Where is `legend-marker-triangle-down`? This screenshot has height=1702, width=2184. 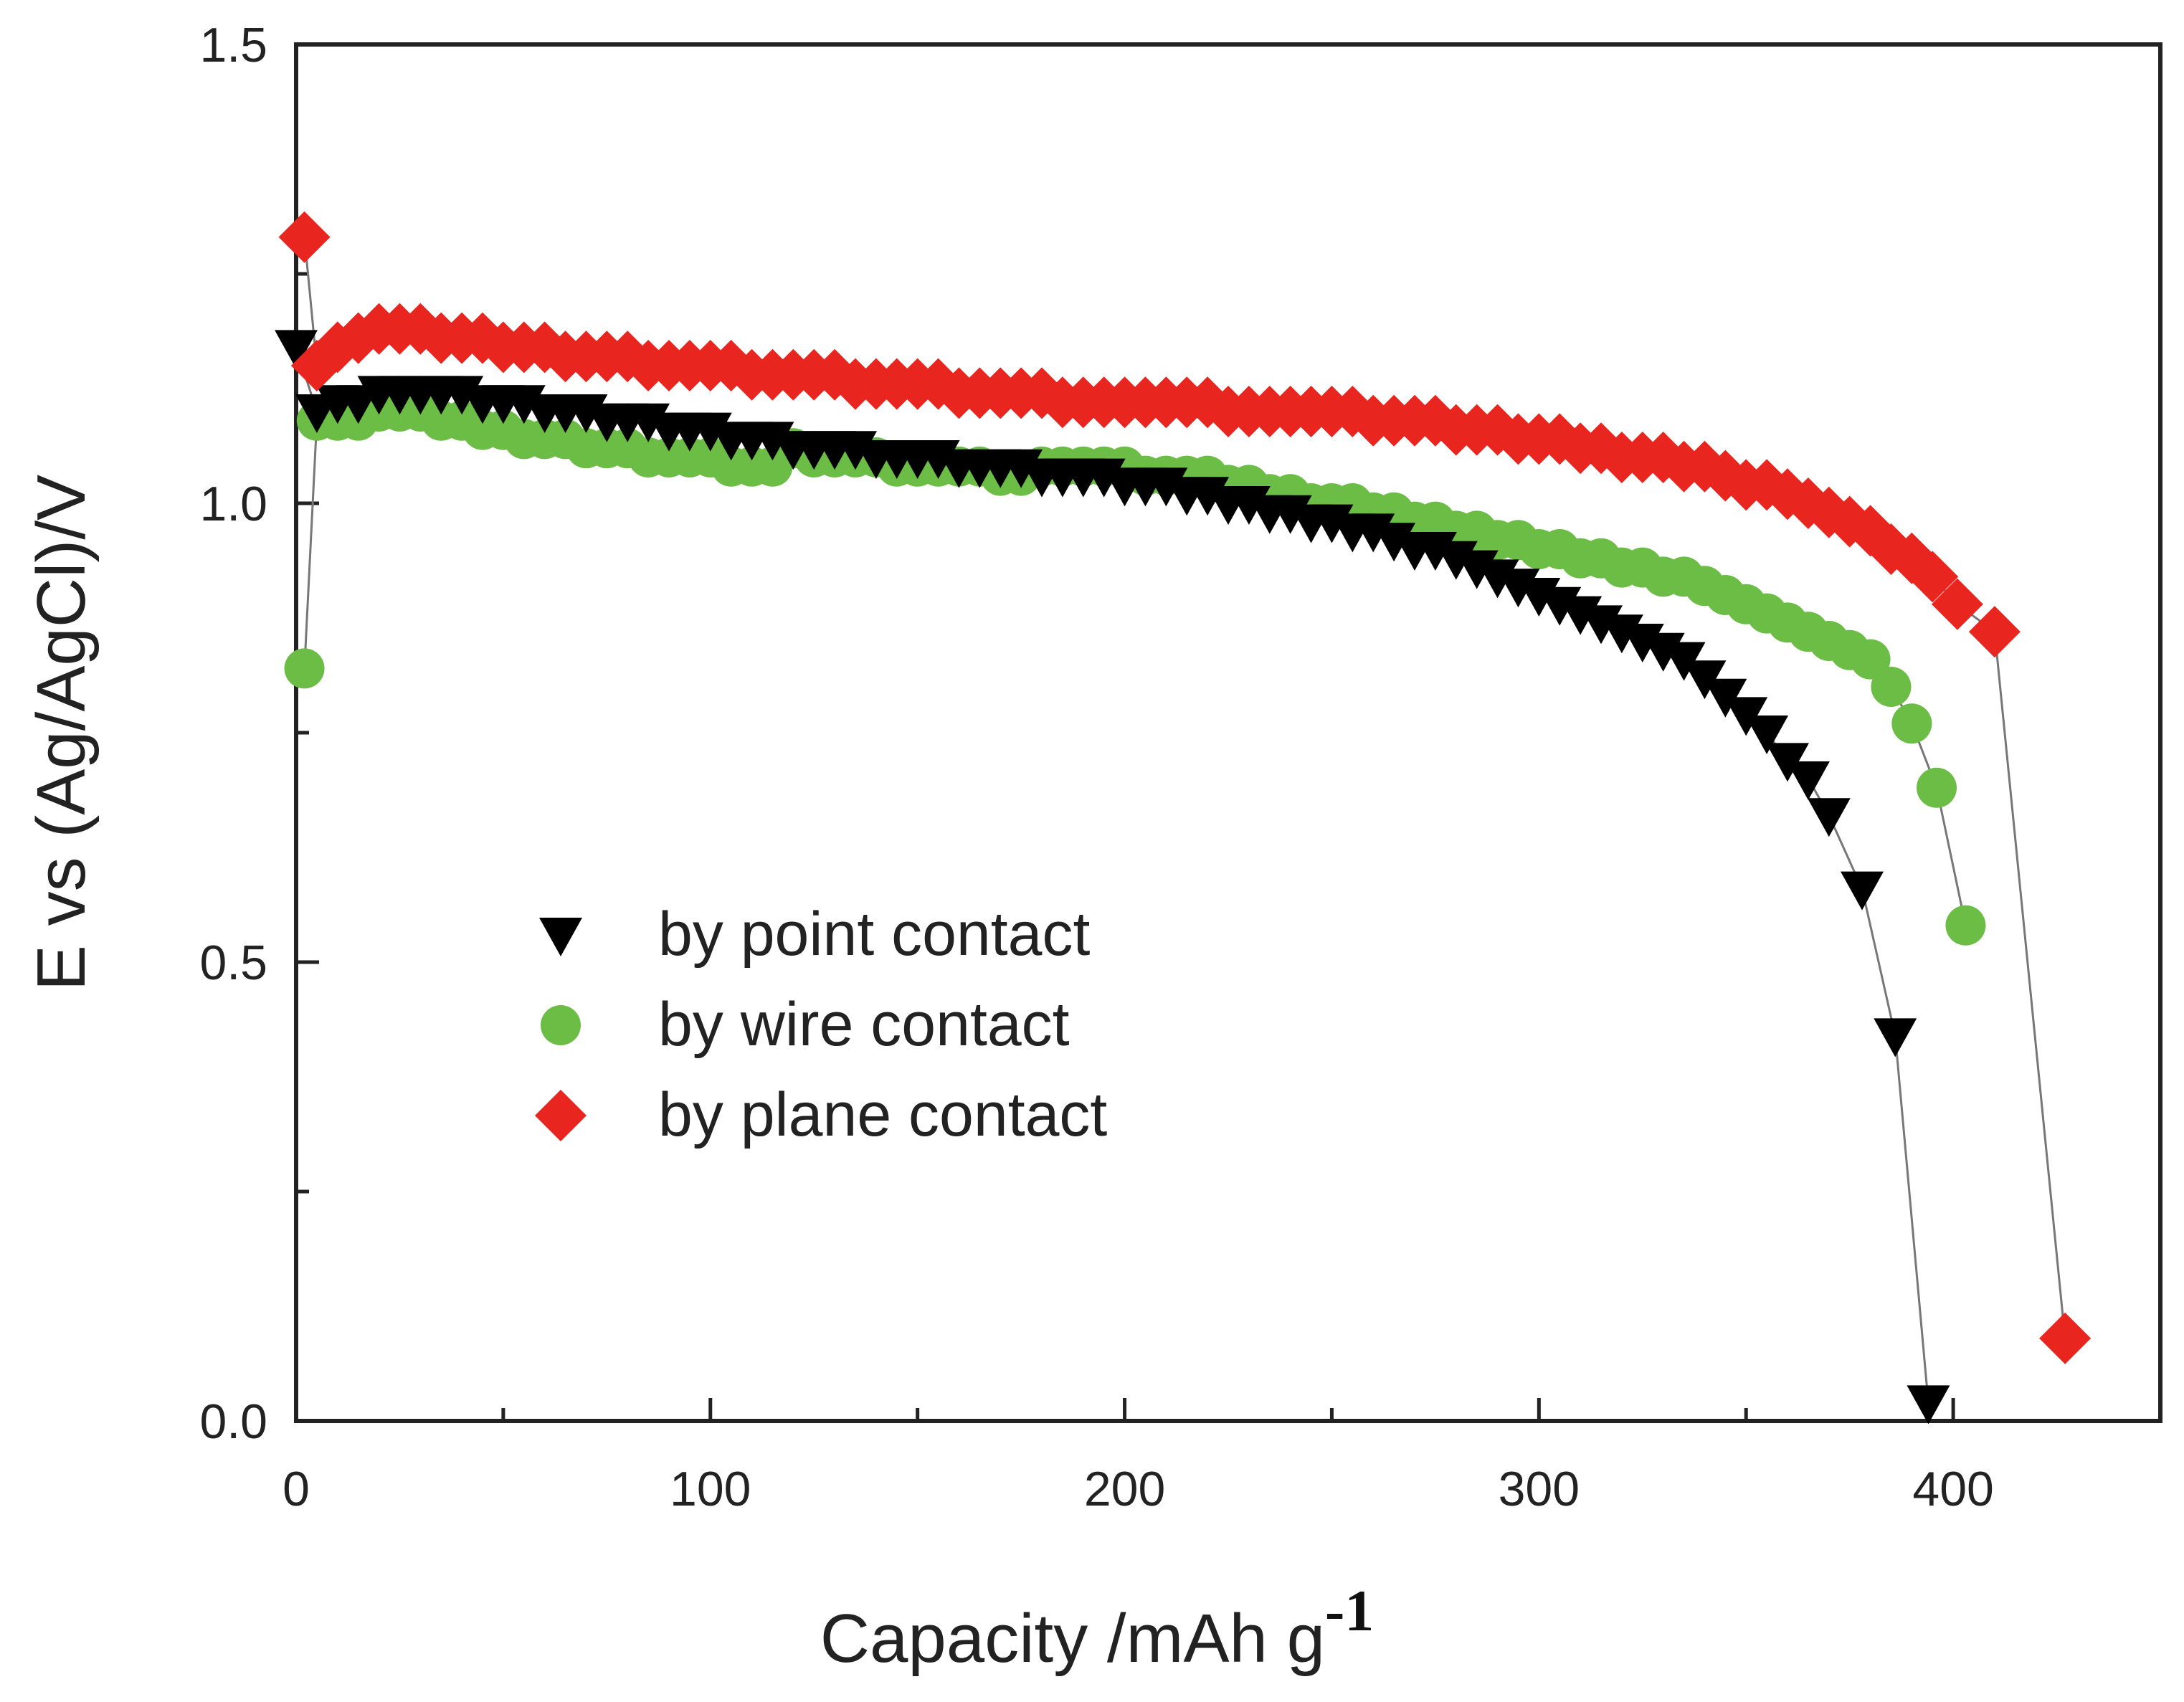
legend-marker-triangle-down is located at coordinates (560, 937).